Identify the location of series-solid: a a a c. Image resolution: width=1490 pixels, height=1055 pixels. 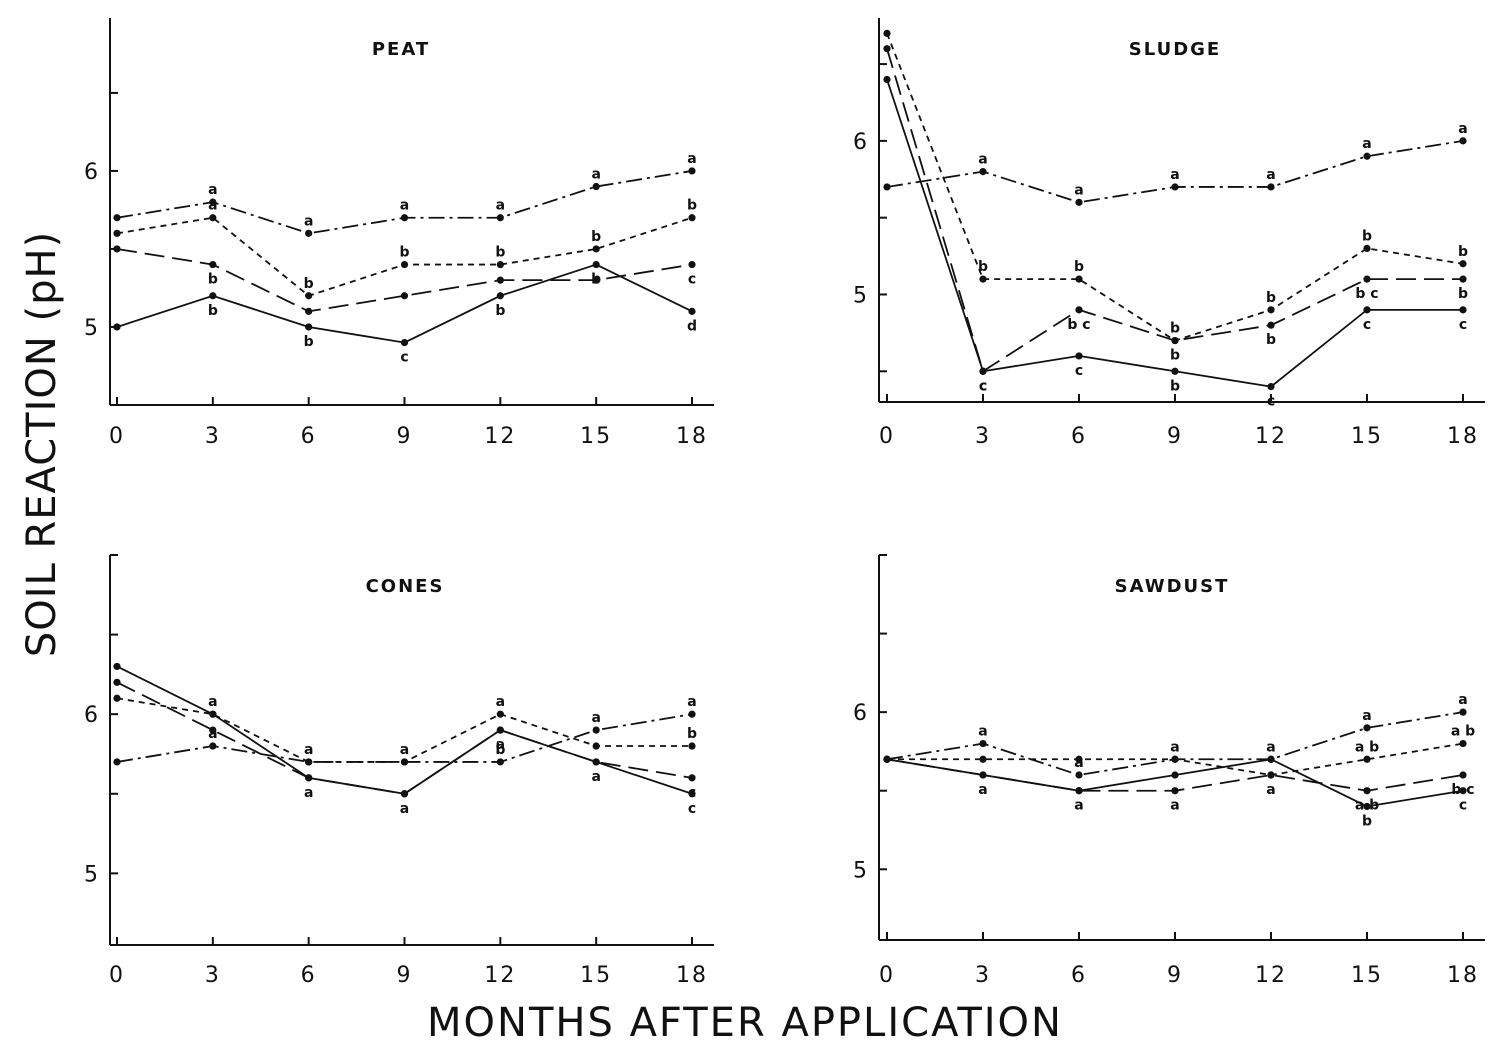
(404, 739).